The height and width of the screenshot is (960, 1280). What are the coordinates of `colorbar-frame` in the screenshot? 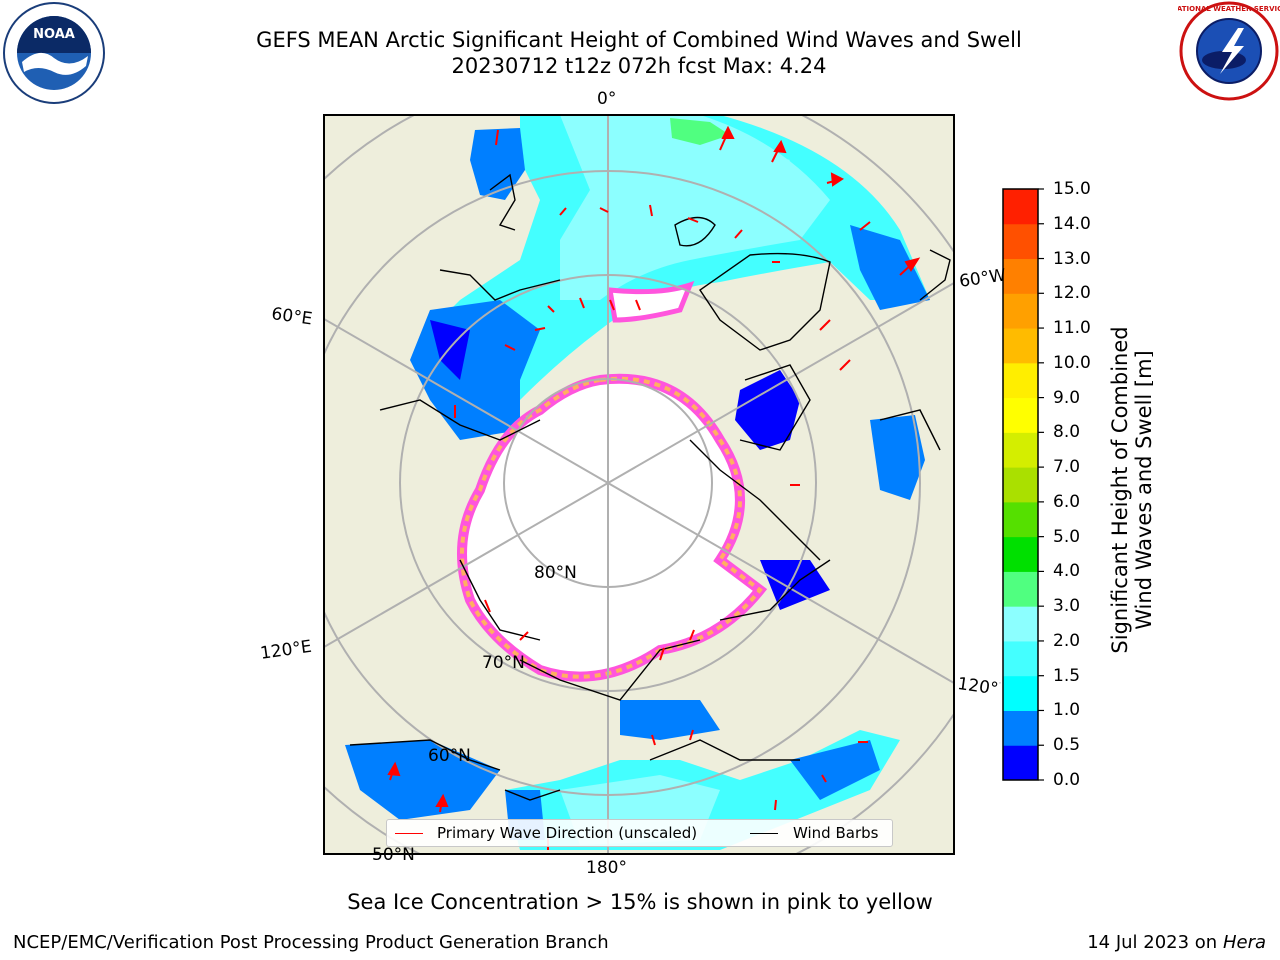 It's located at (1020, 484).